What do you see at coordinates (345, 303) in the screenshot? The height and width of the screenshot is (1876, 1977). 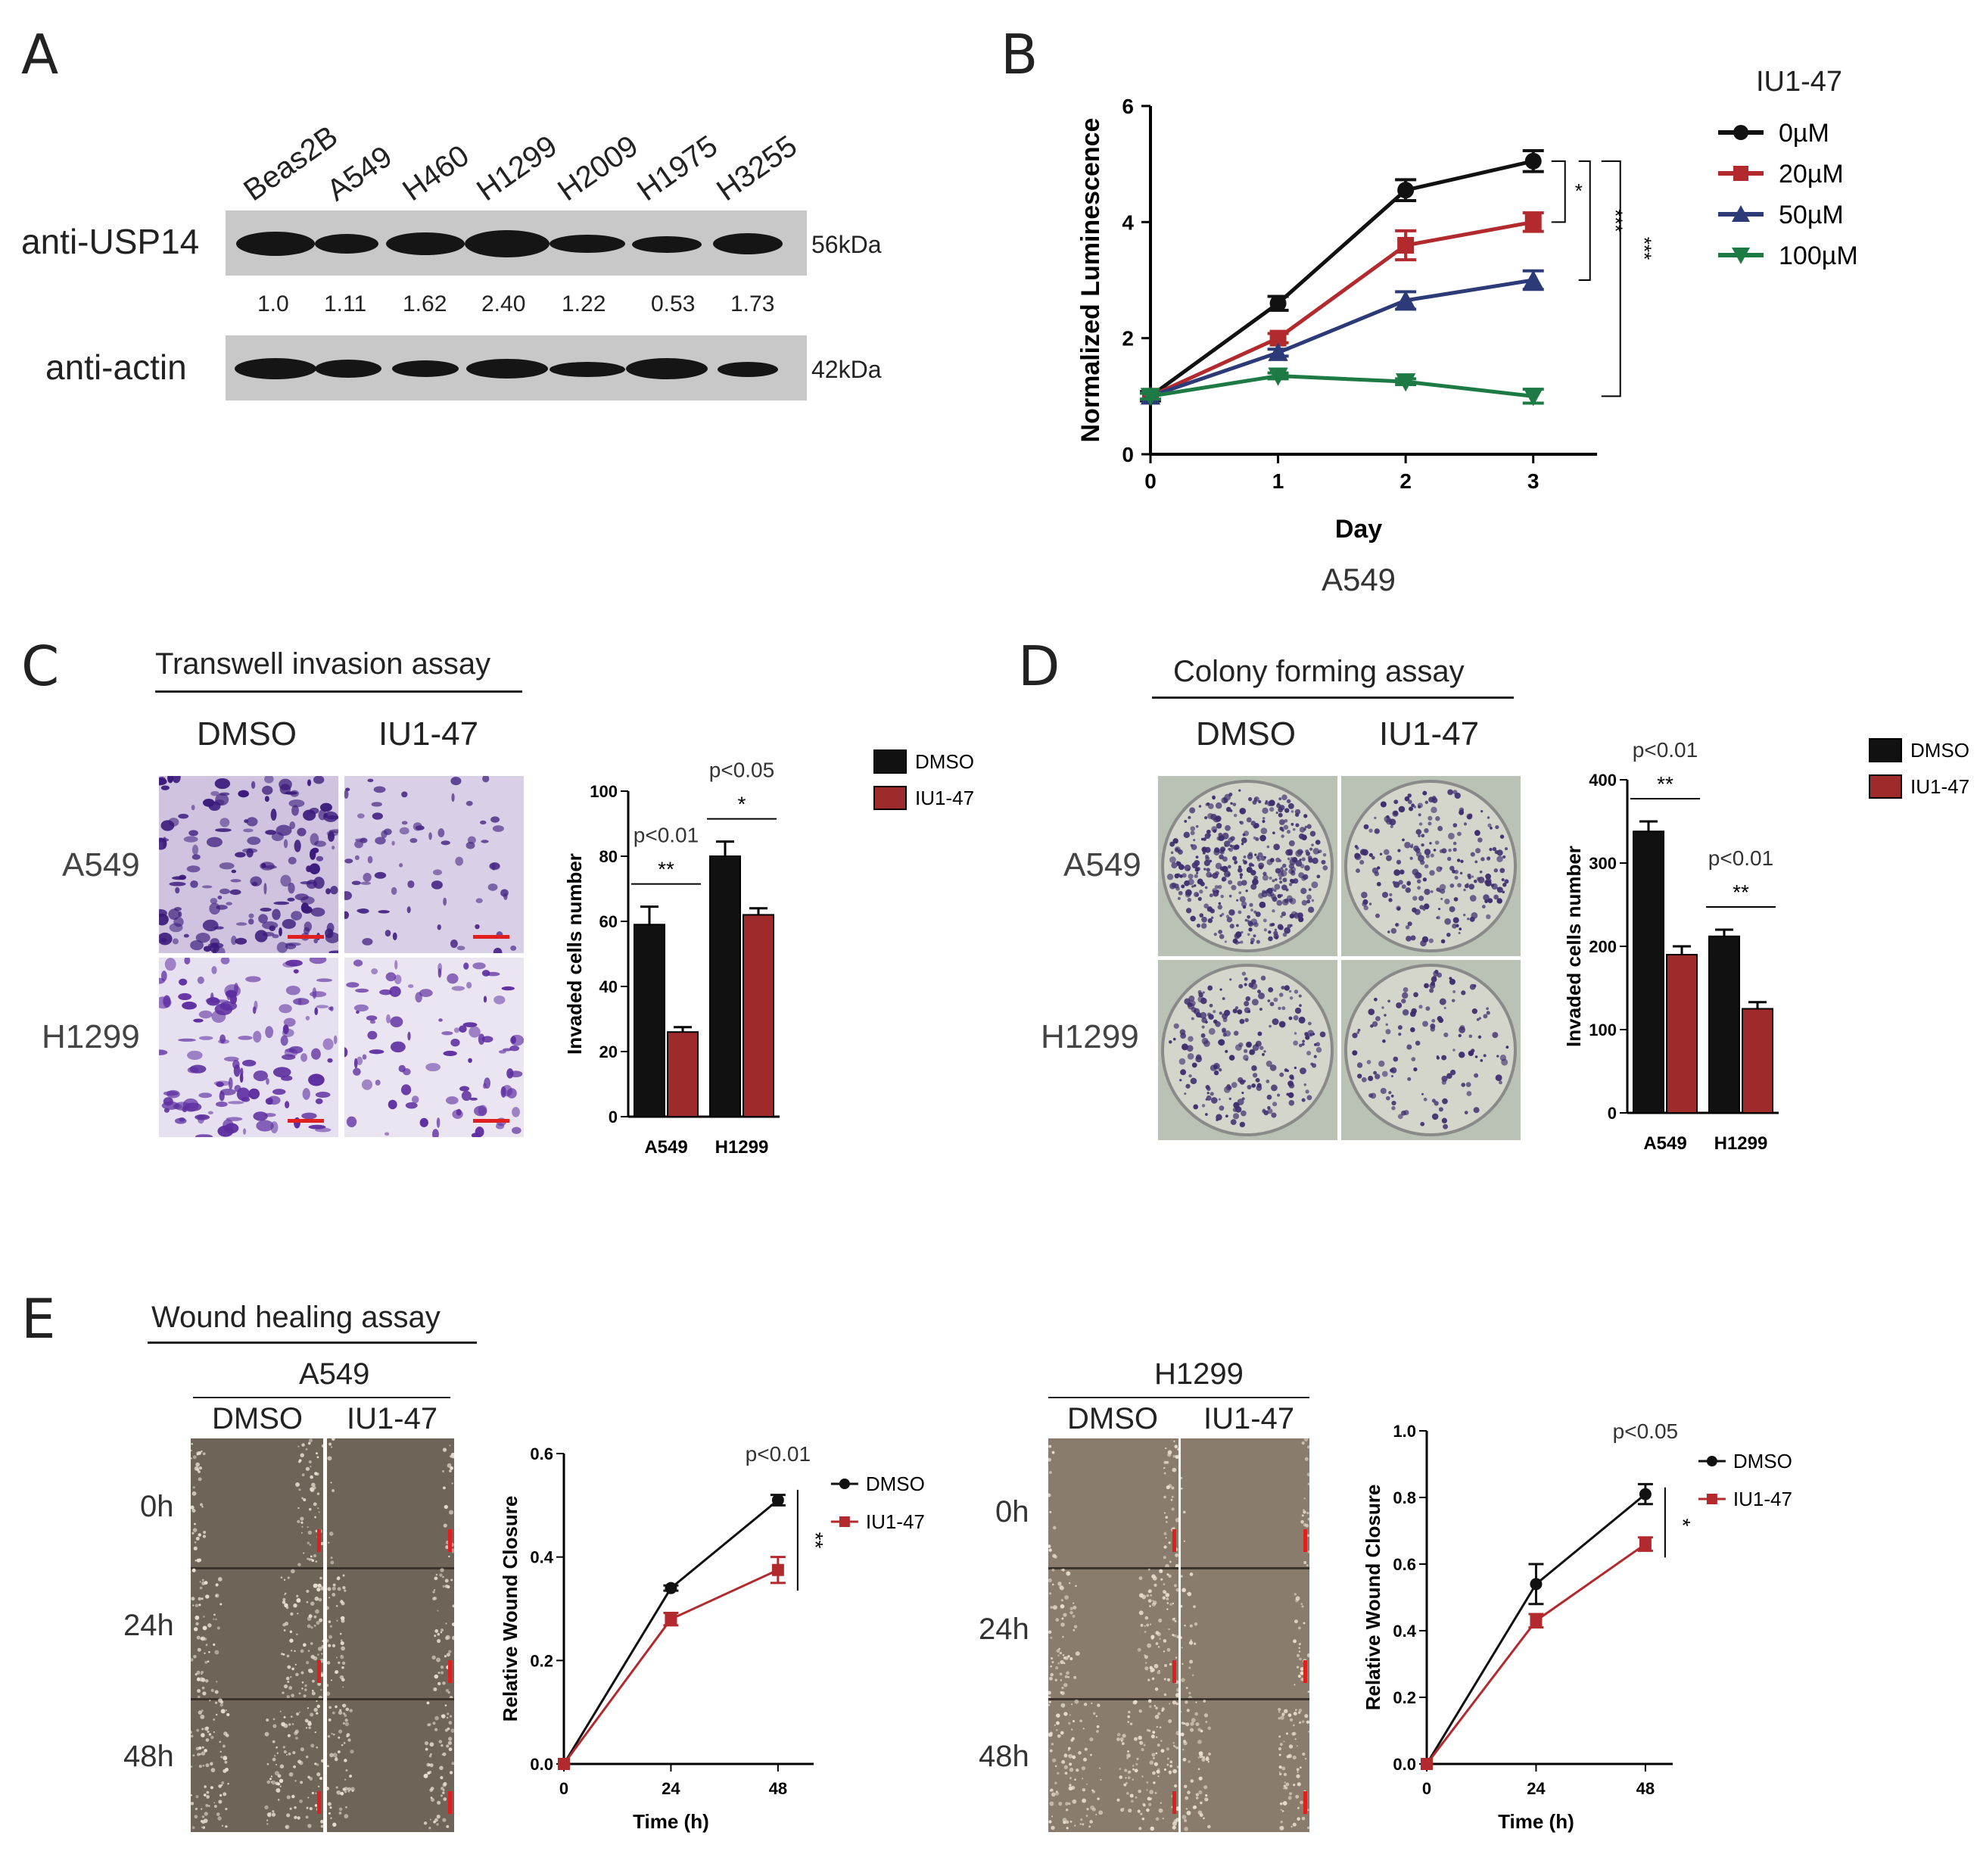 I see `quant-value: 1.11` at bounding box center [345, 303].